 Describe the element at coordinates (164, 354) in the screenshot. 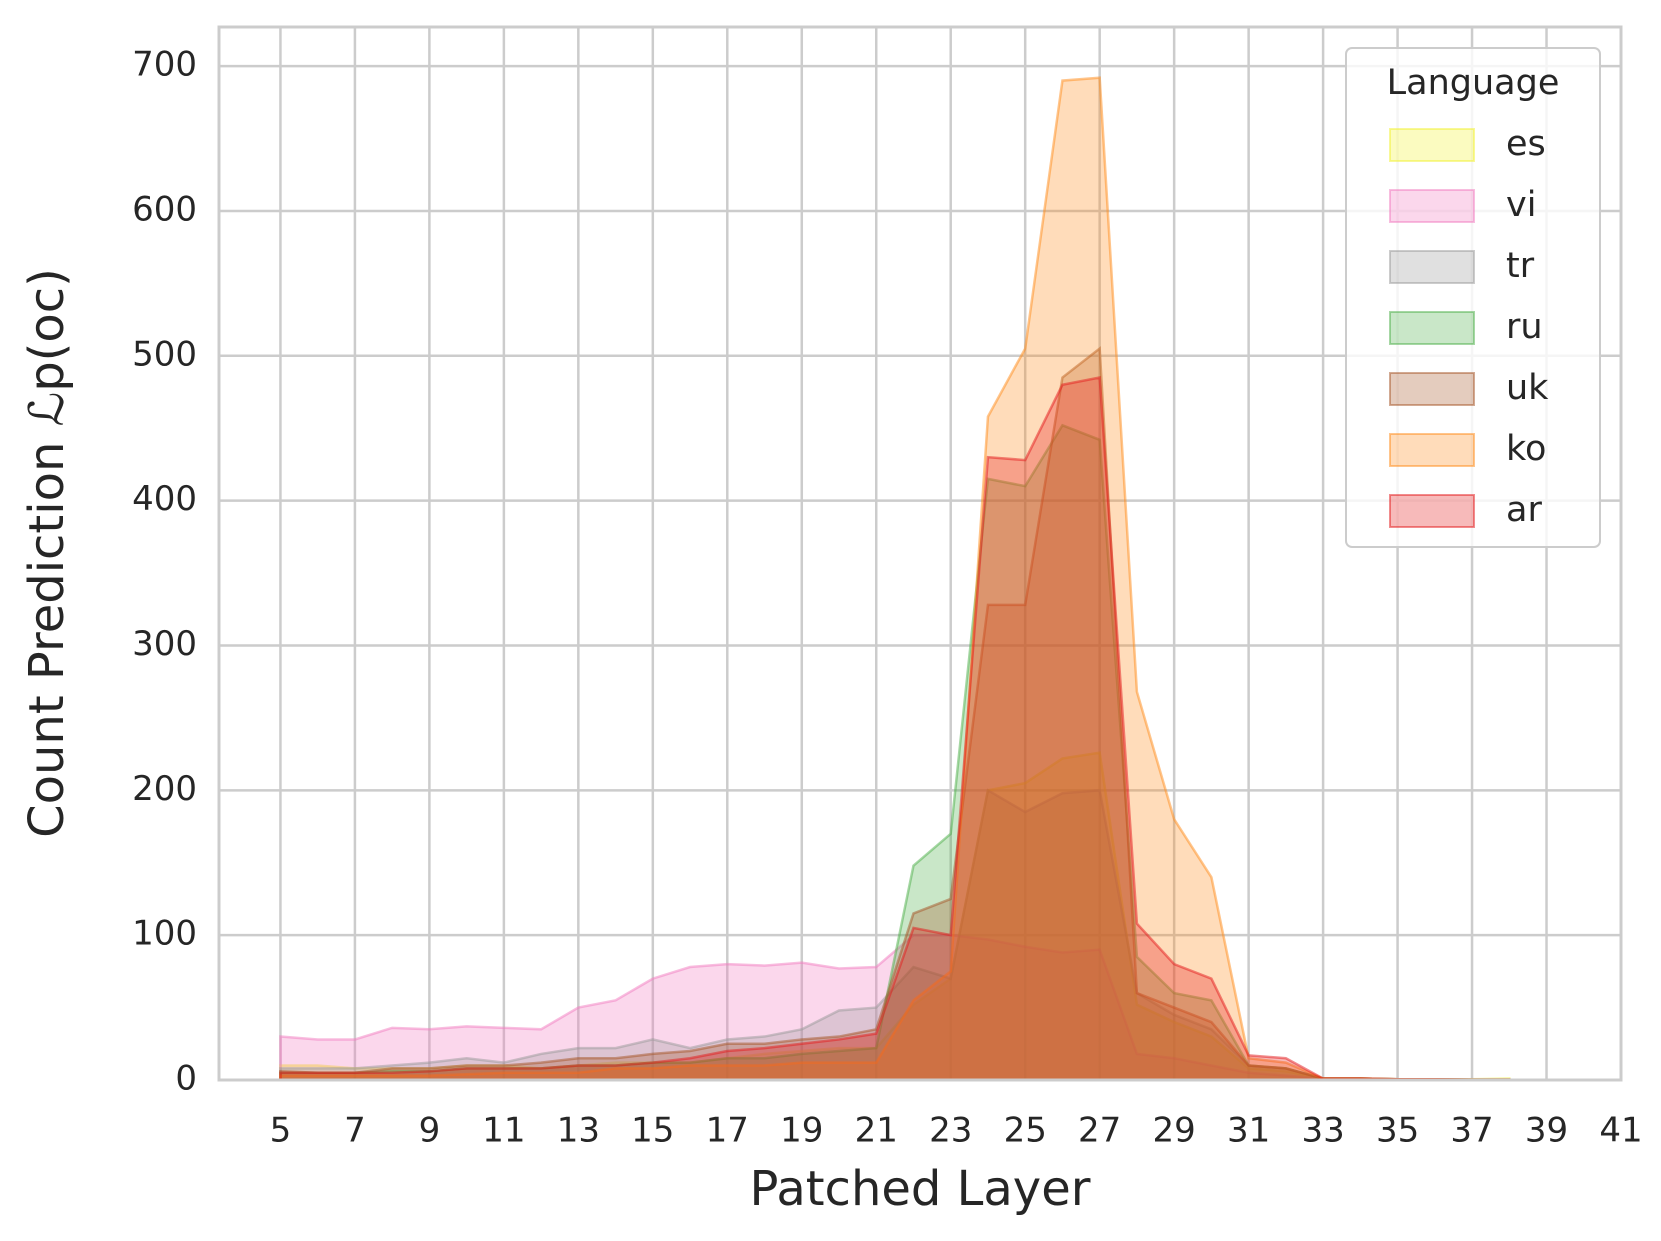

I see `y-tick-label: 500` at that location.